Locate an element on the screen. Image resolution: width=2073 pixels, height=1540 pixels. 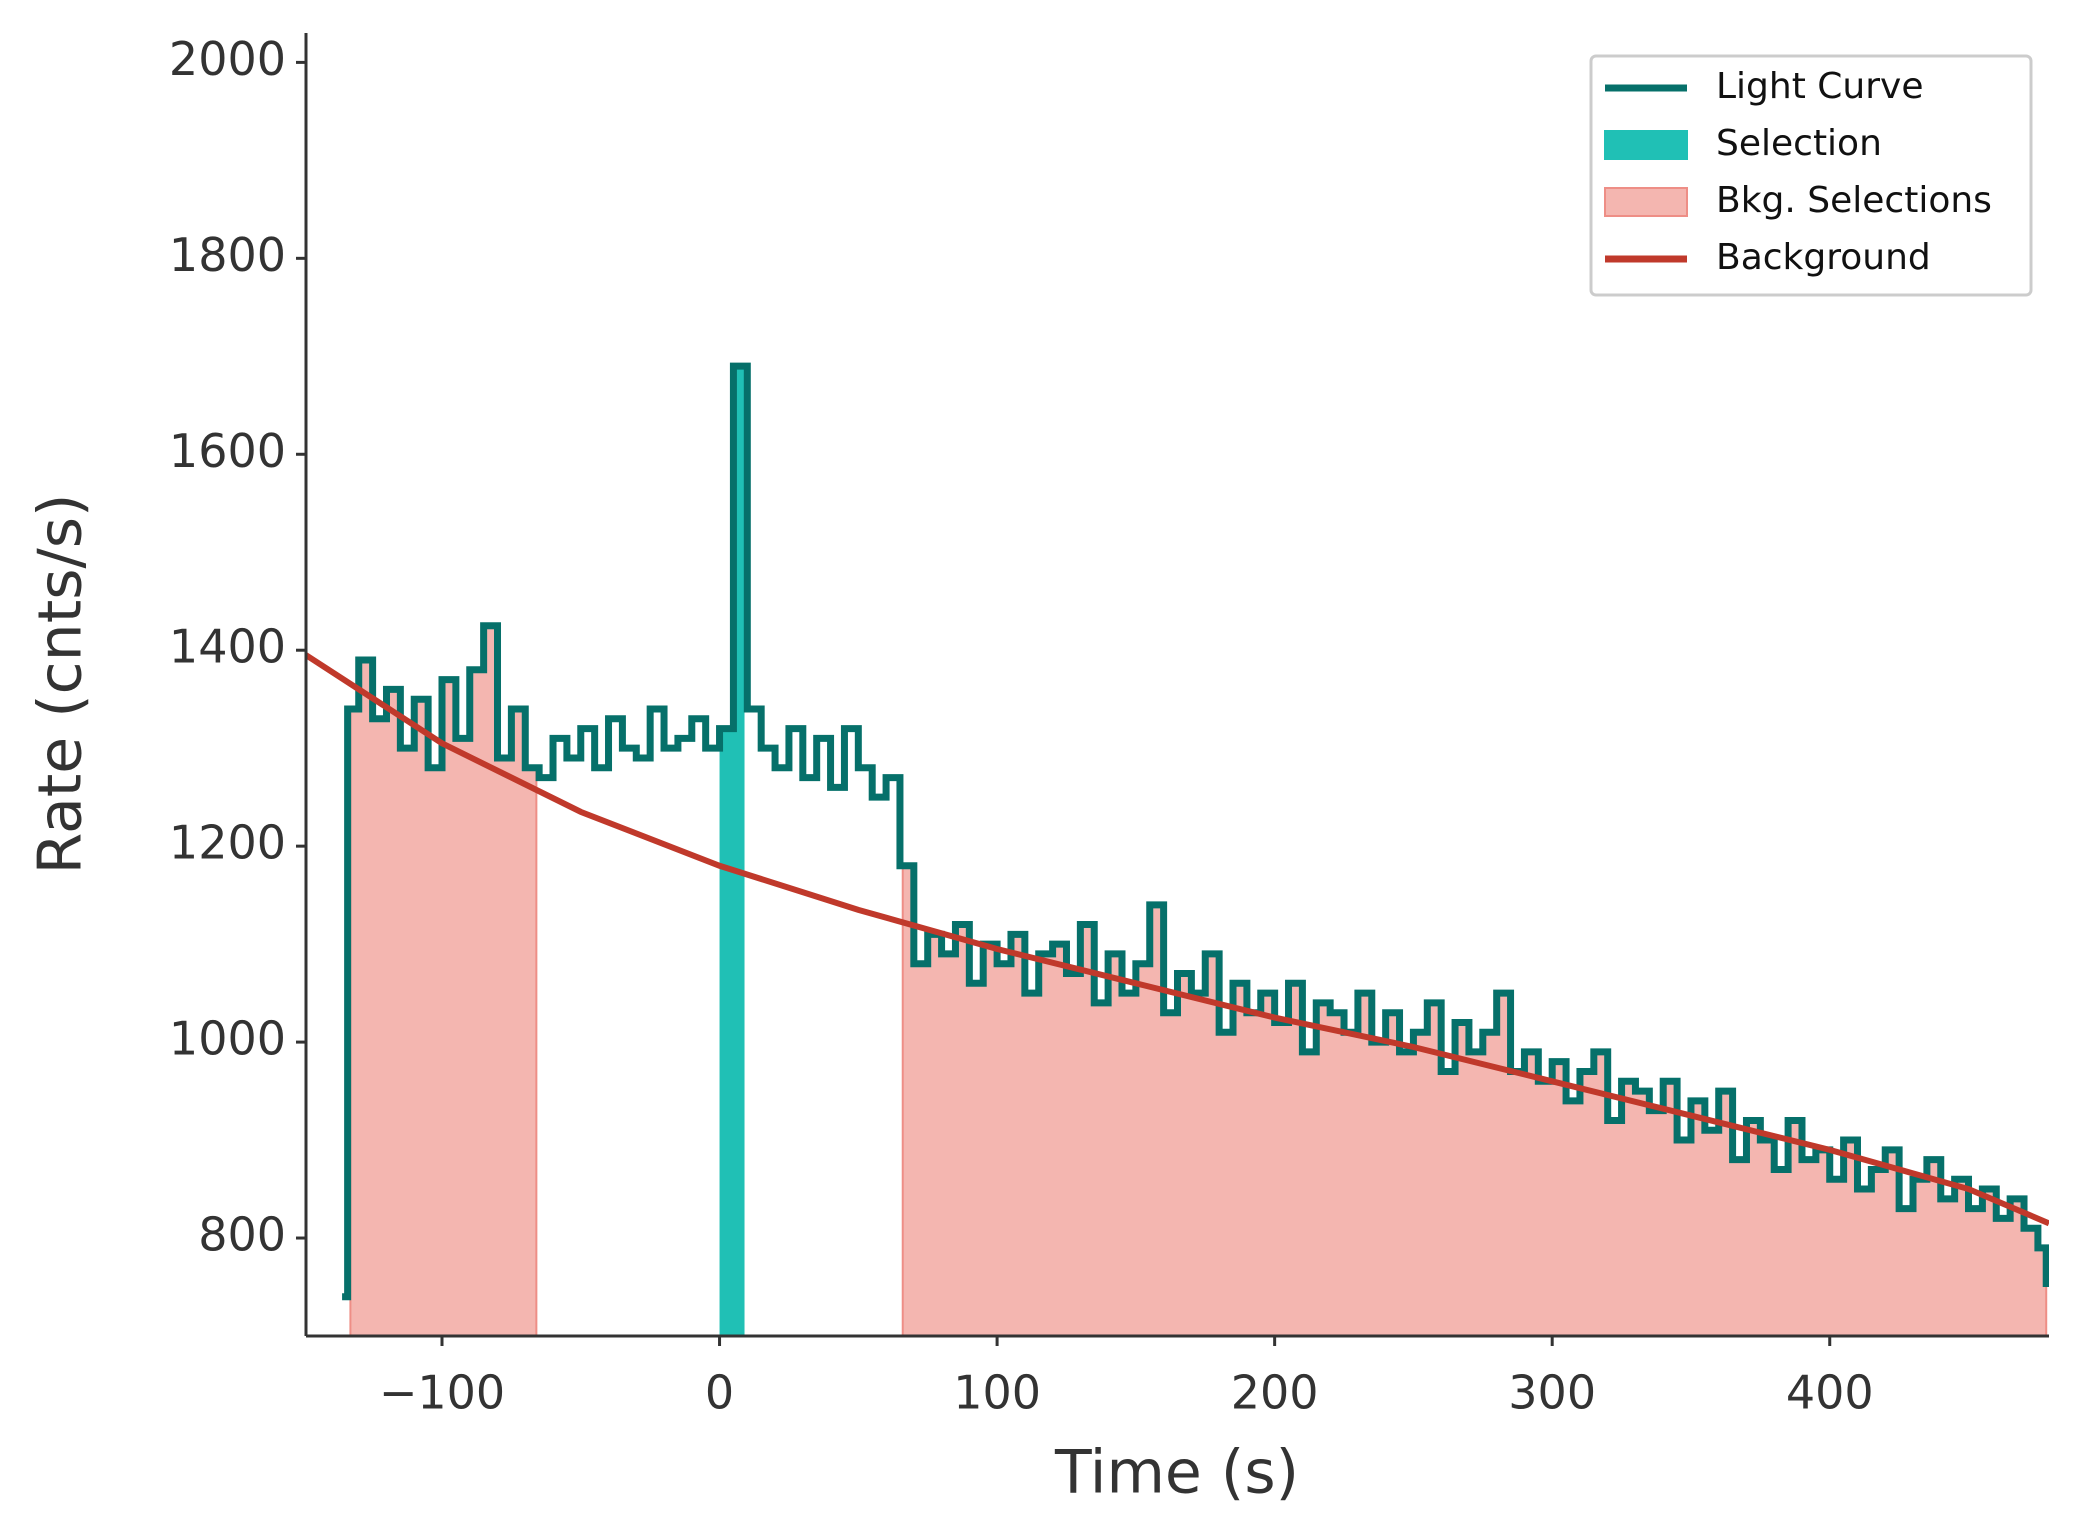
legend-label: Light Curve is located at coordinates (1820, 86).